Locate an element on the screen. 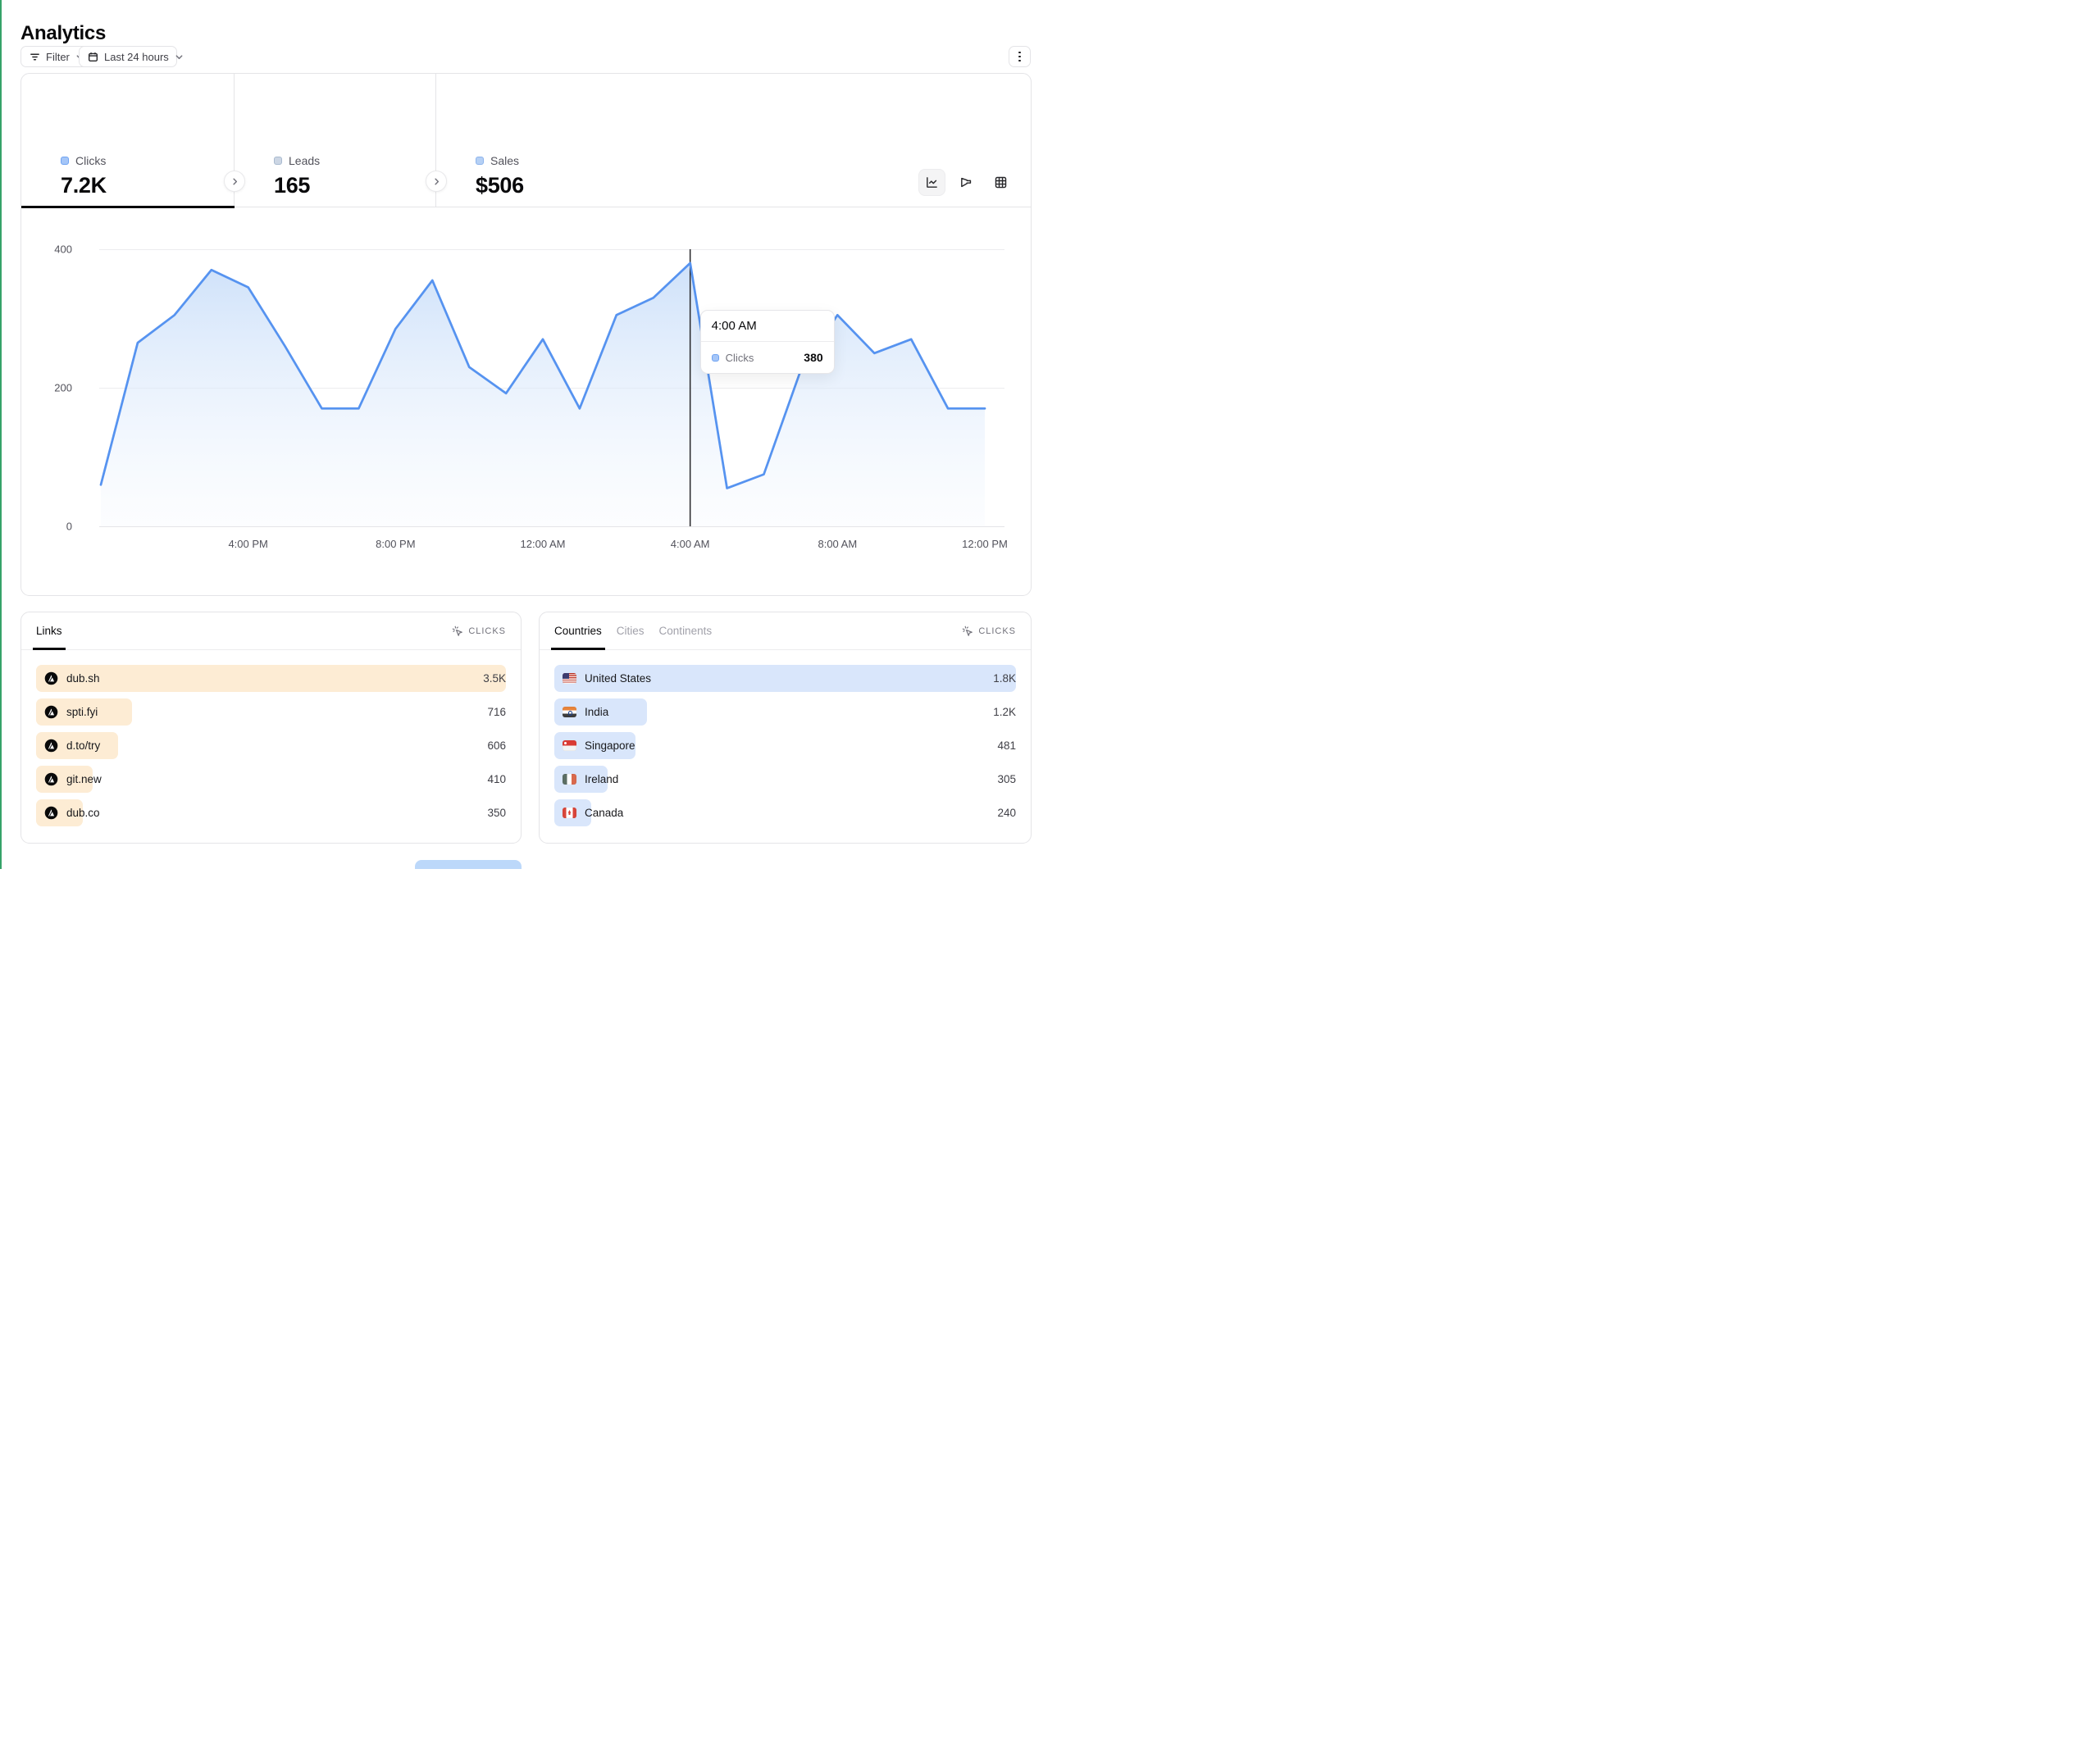 The width and height of the screenshot is (2100, 1738). x-tick-label: 4:00 PM is located at coordinates (248, 544).